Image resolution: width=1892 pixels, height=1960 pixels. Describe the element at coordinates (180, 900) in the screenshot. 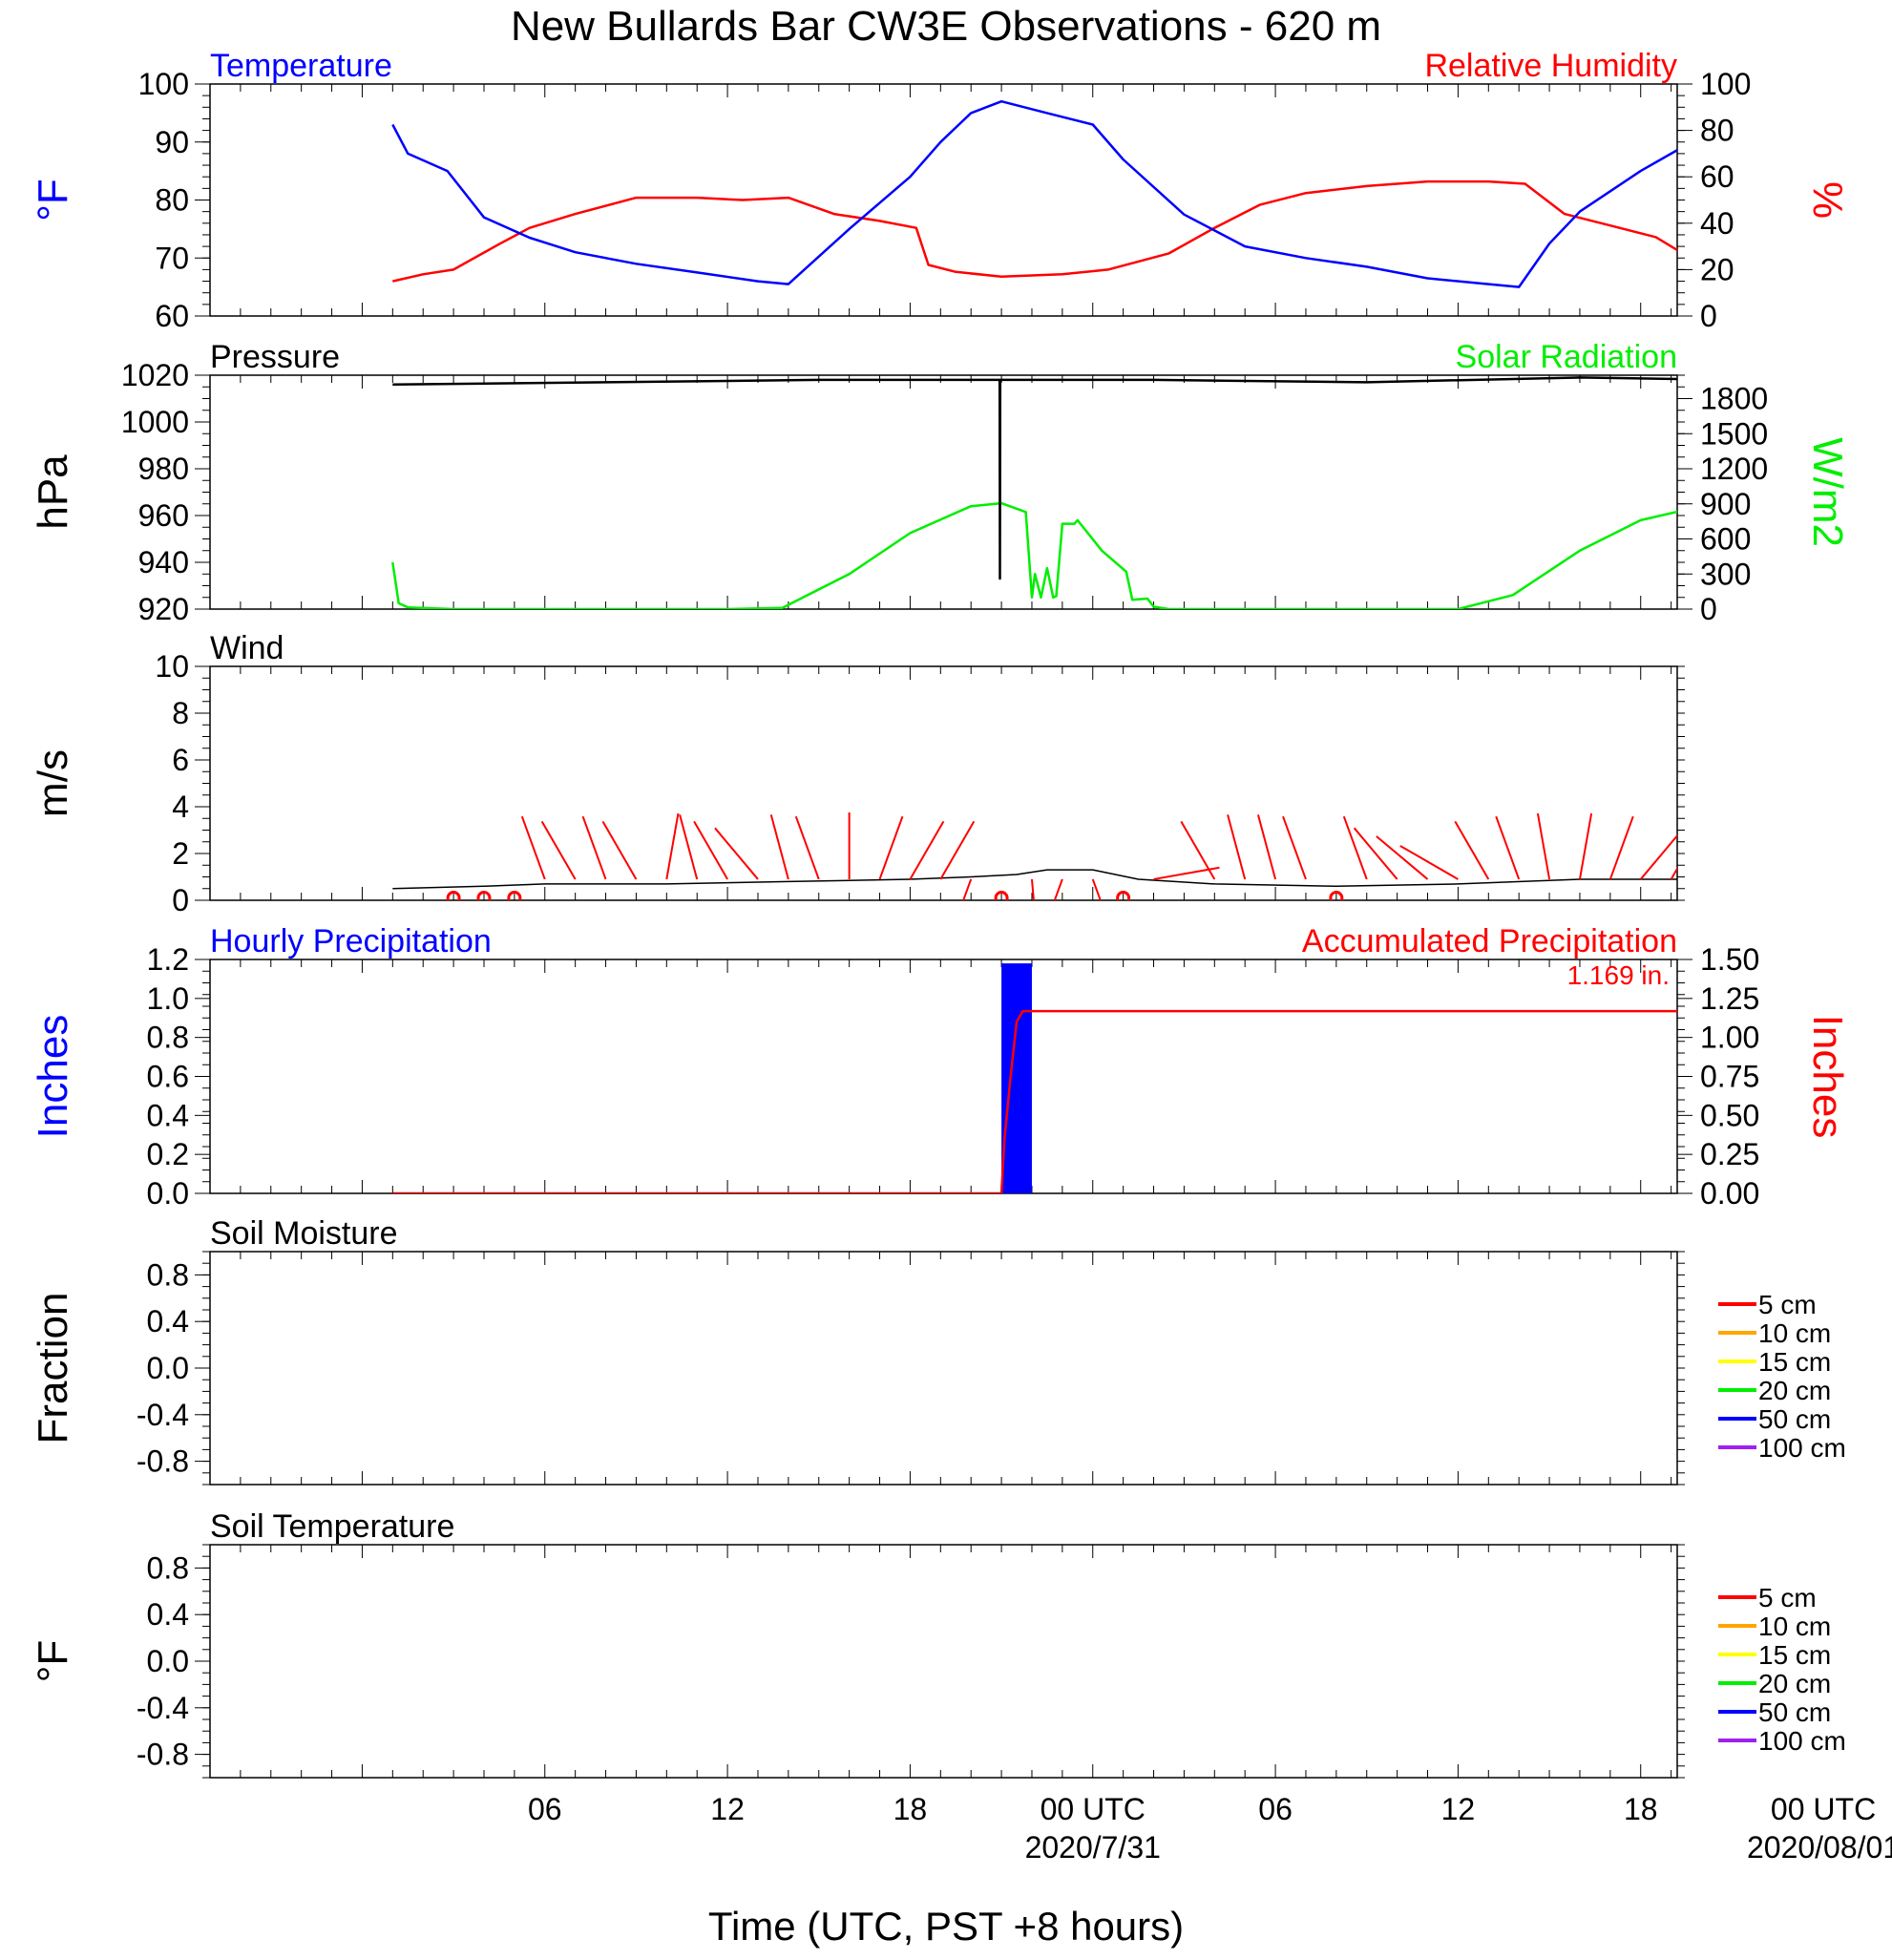

I see `y-left-tick-label: 0` at that location.